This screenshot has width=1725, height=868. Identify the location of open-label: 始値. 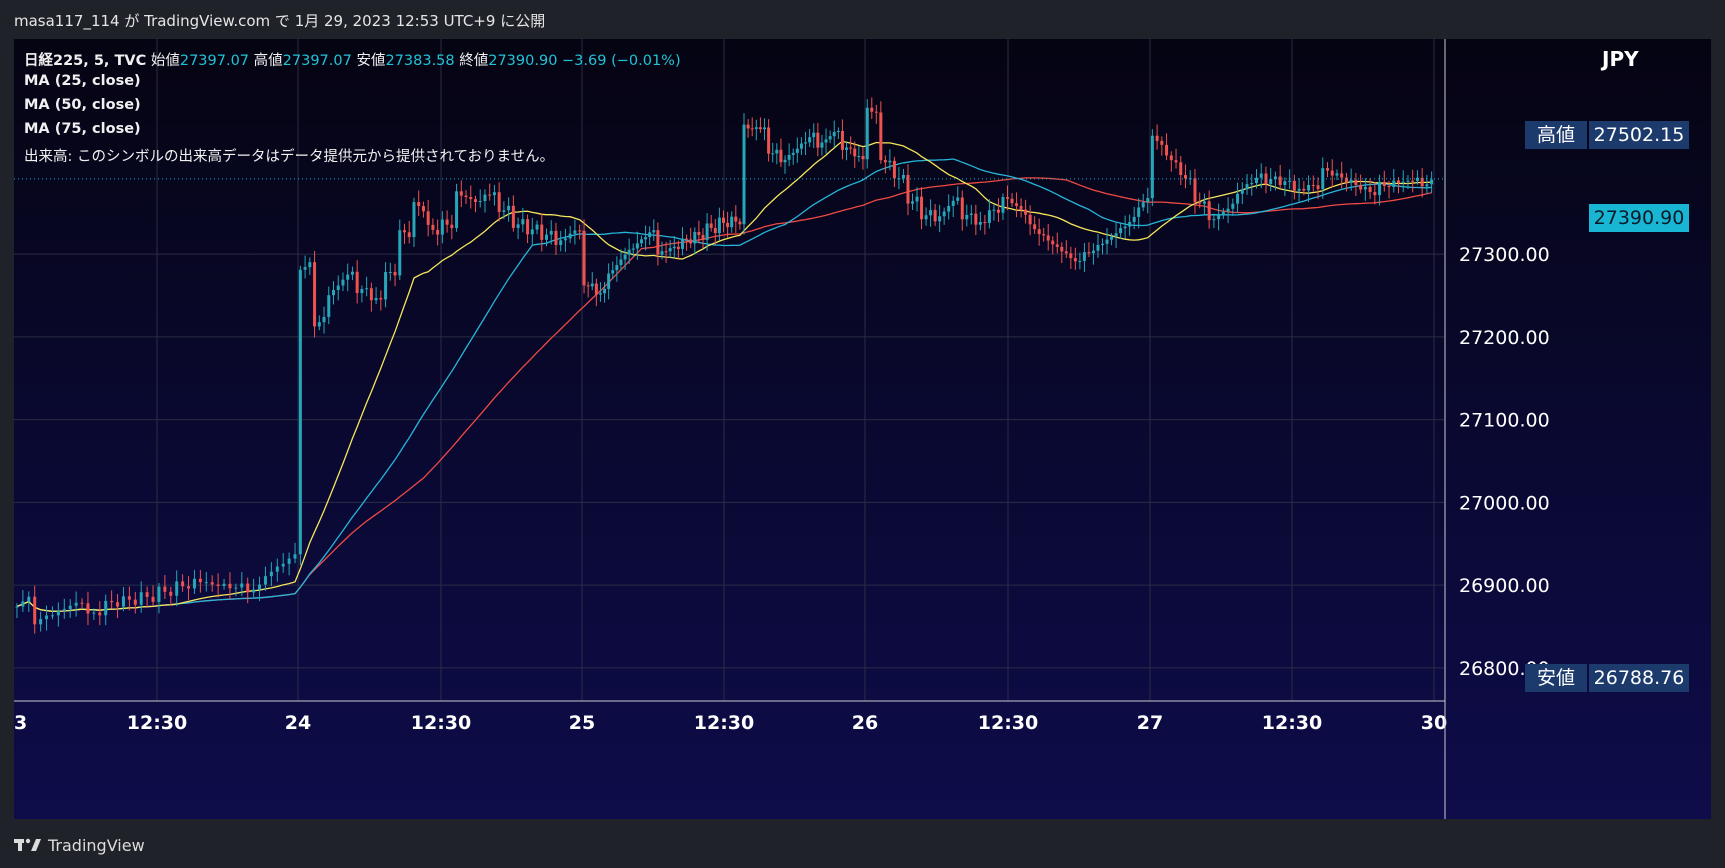
(165, 61).